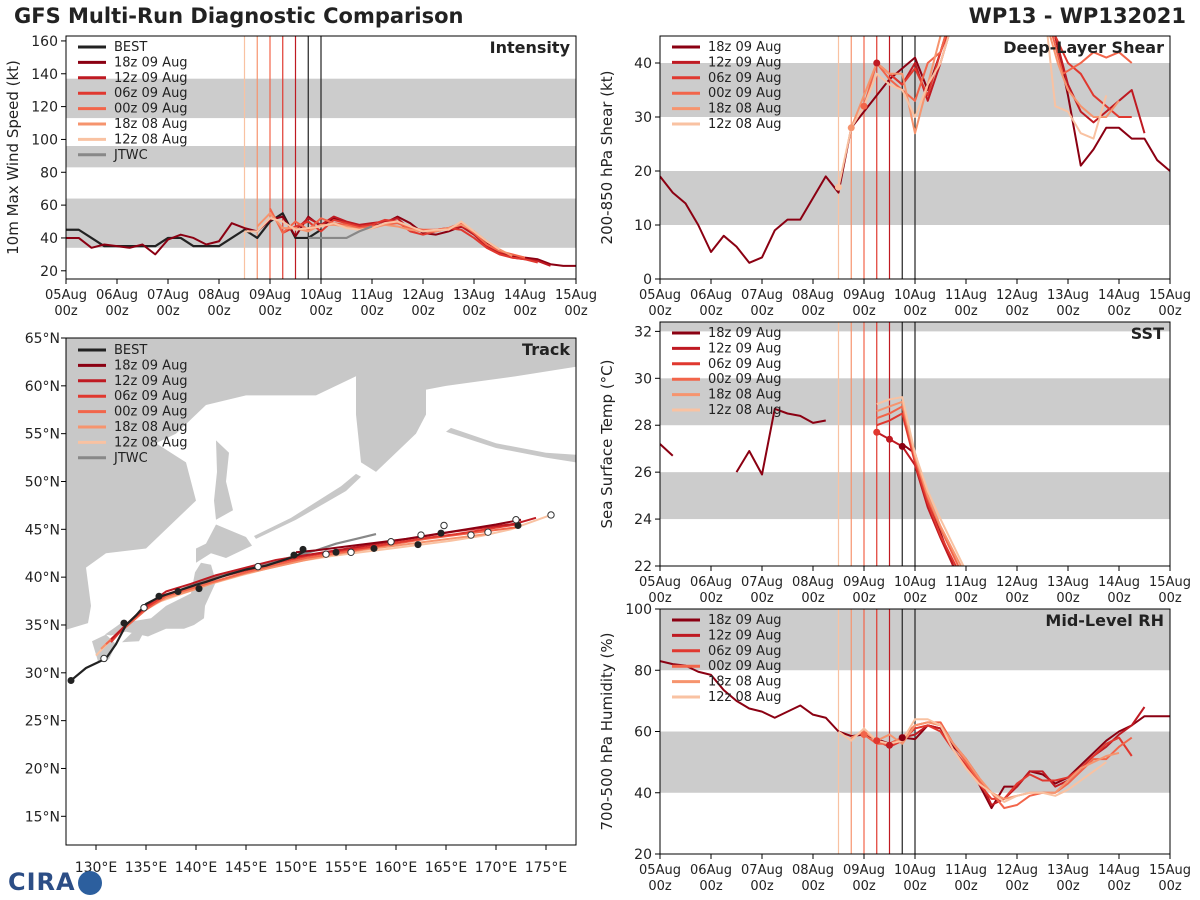 This screenshot has width=1200, height=900. I want to click on rh-xtick-label-1: 06Aug, so click(711, 870).